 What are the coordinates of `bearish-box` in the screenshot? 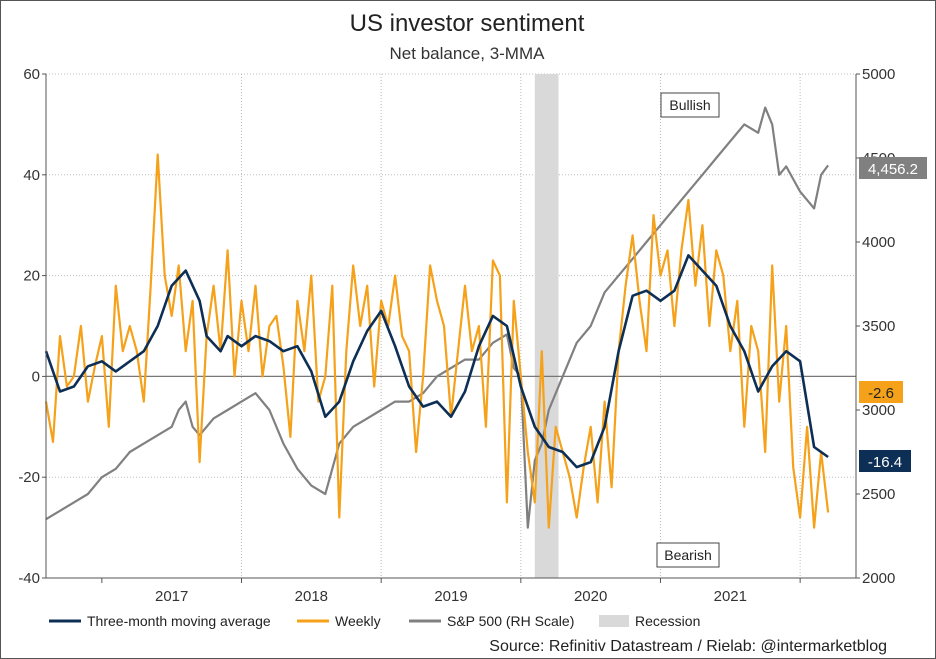 It's located at (688, 555).